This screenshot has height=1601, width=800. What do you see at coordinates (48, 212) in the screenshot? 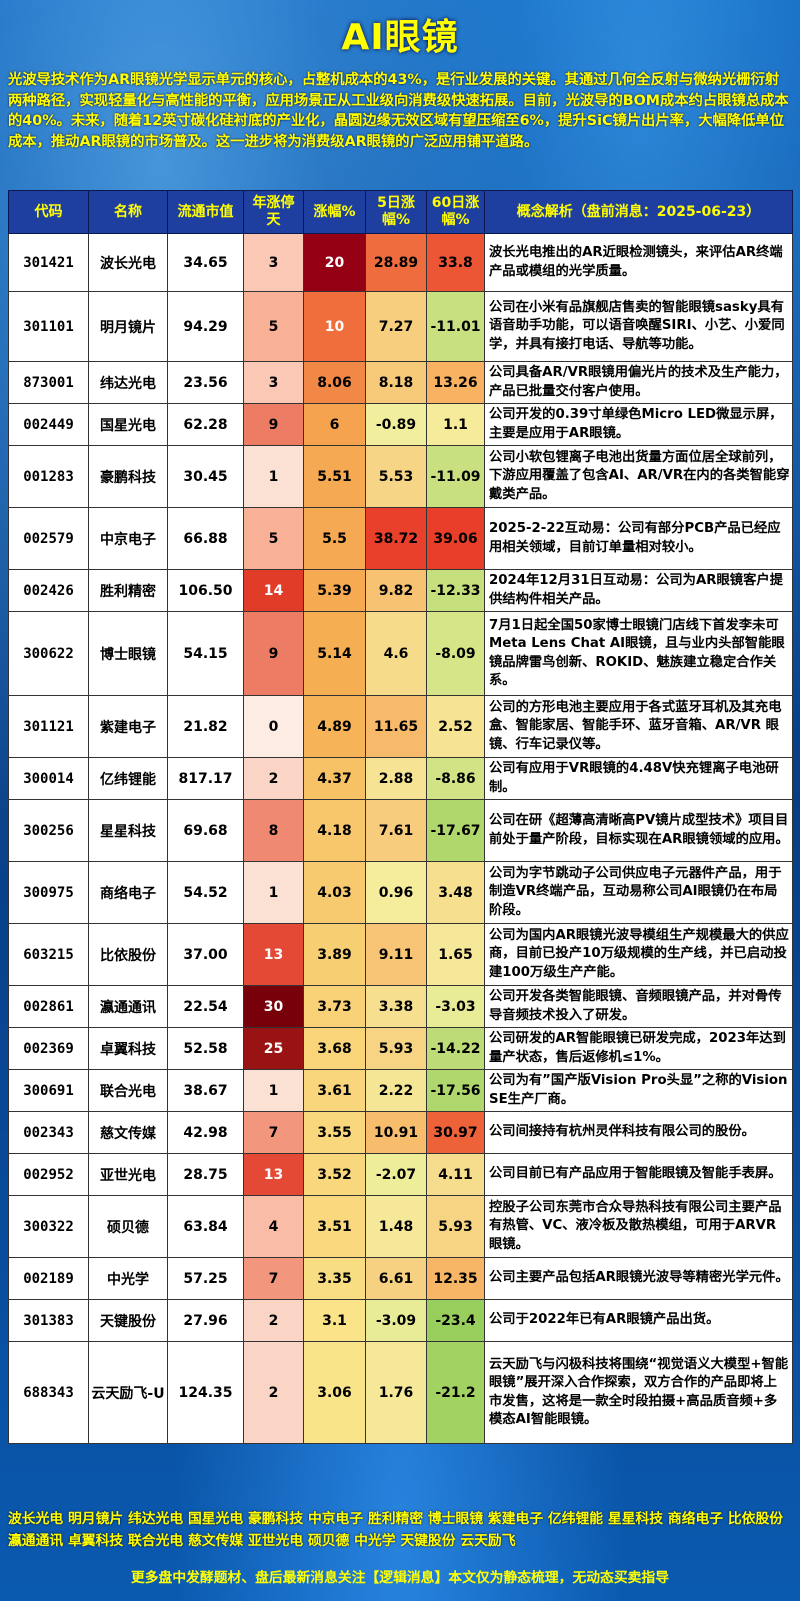
I see `header-code: 代码` at bounding box center [48, 212].